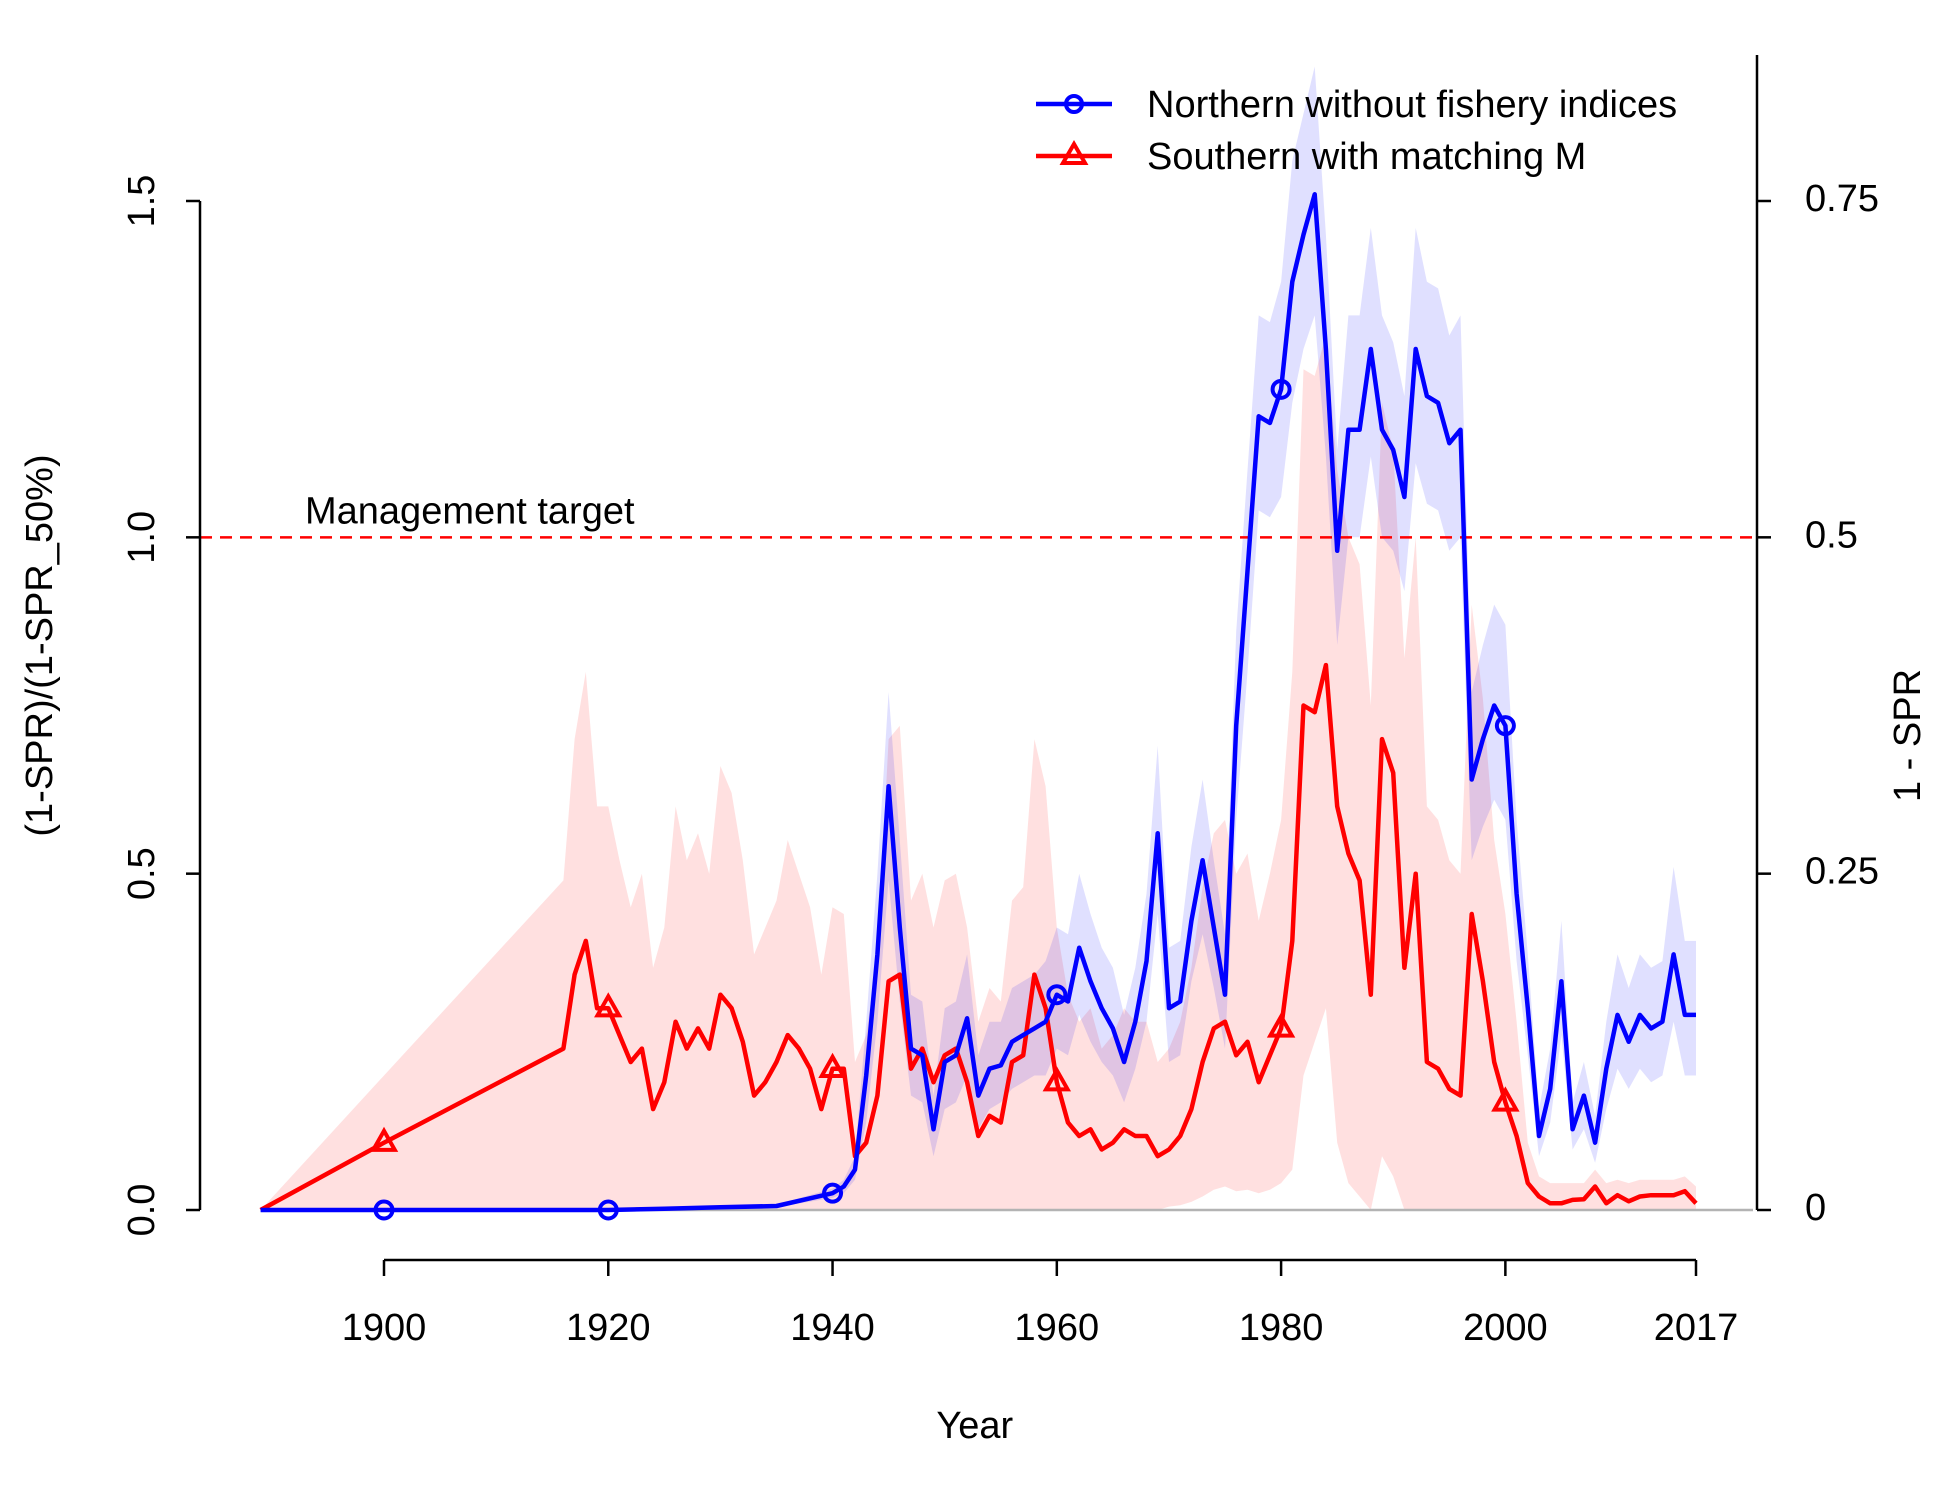  I want to click on legend-label: Southern with matching M, so click(1366, 157).